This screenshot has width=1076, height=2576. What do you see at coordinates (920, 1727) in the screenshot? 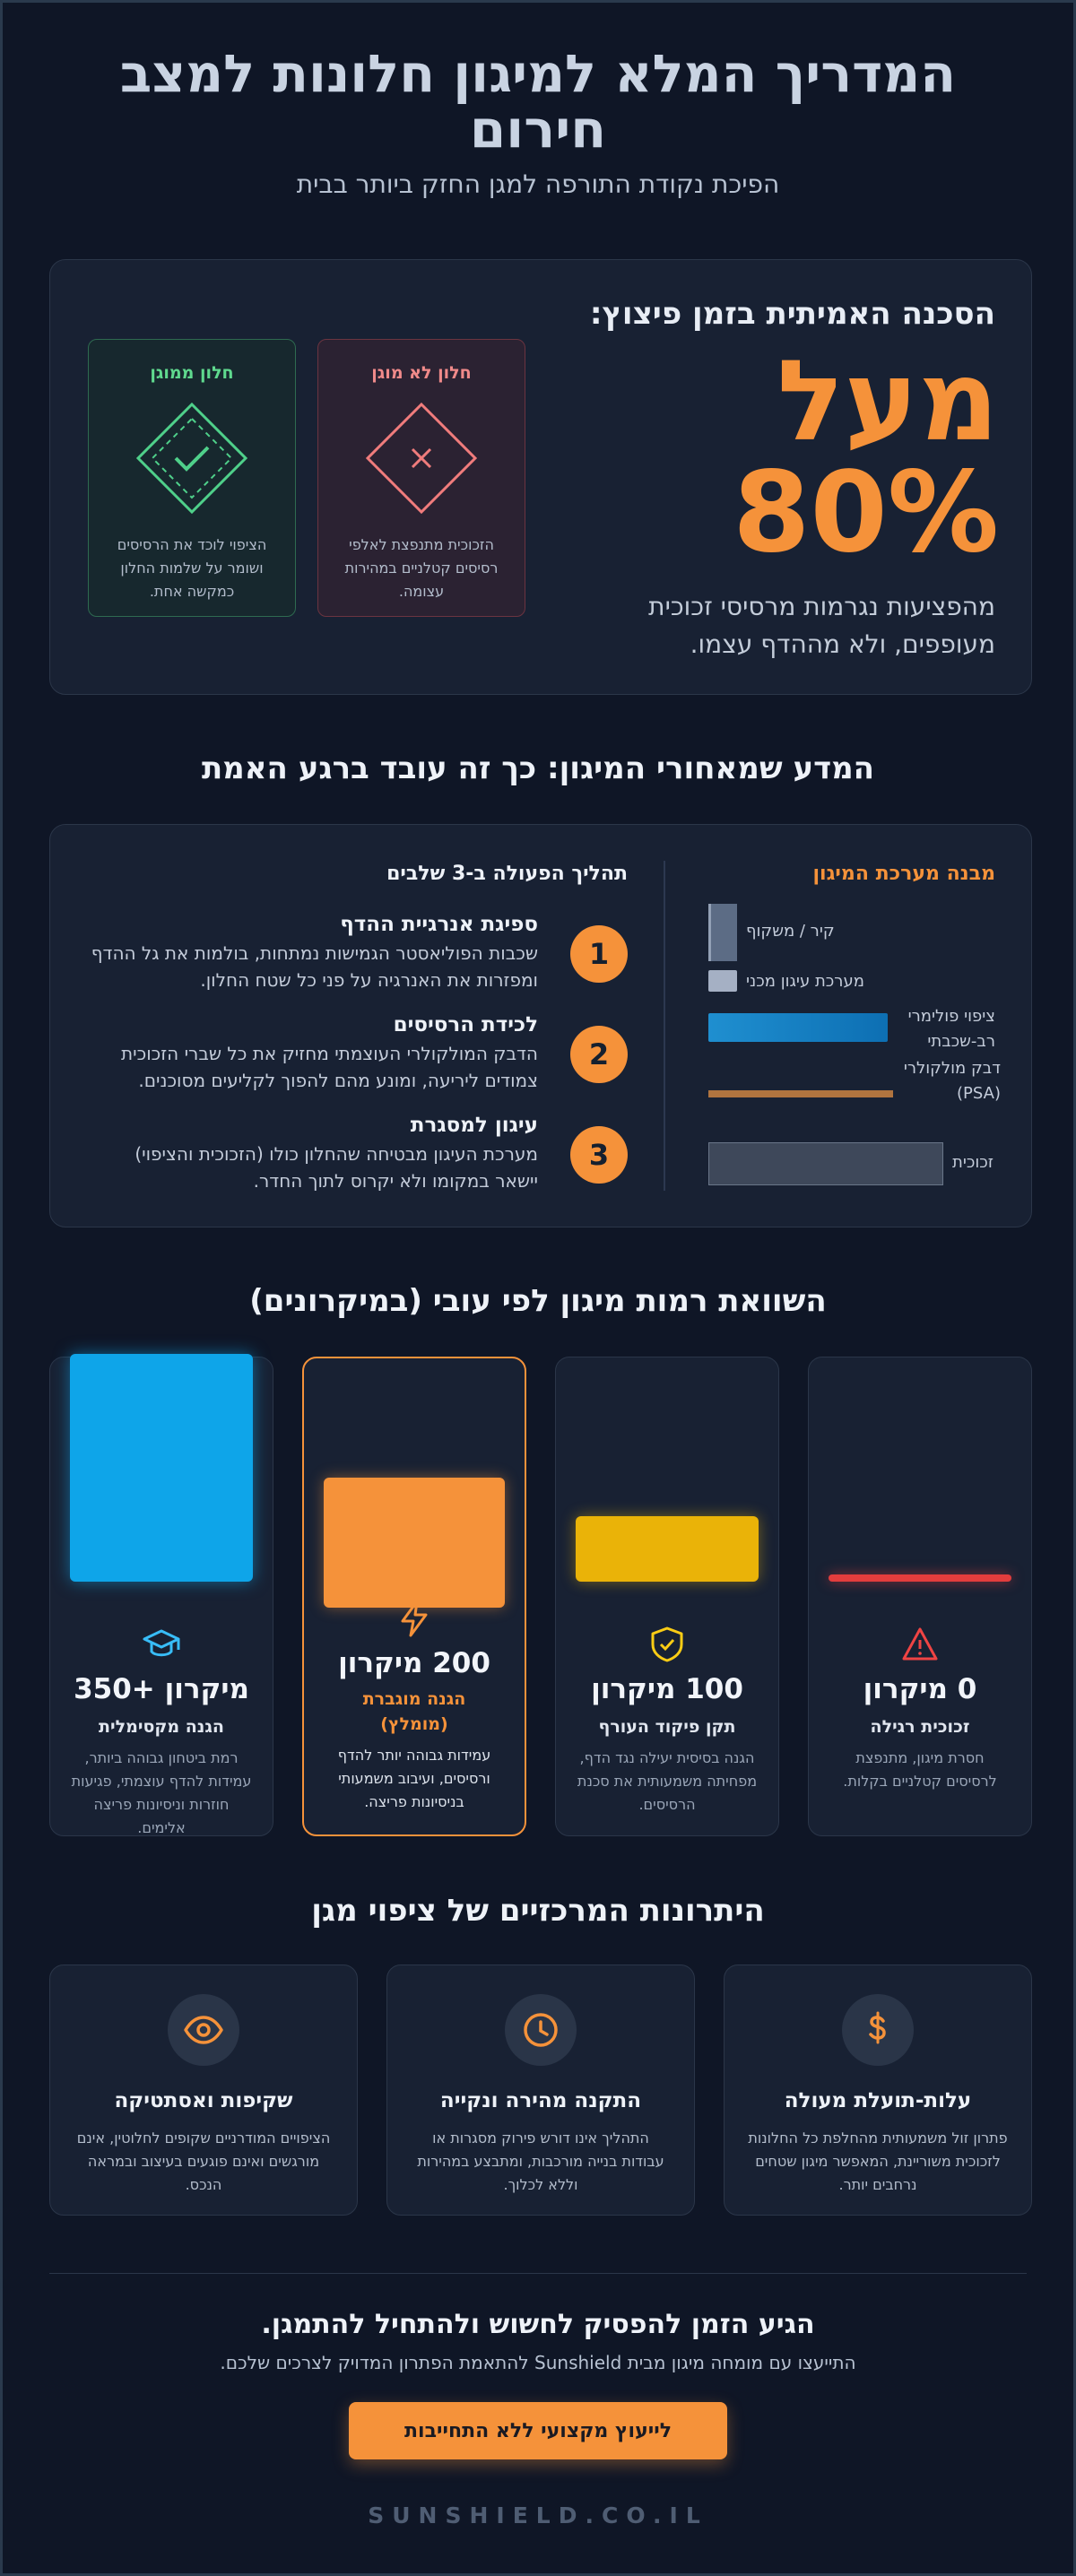
I see `level-name: זכוכית רגילה` at bounding box center [920, 1727].